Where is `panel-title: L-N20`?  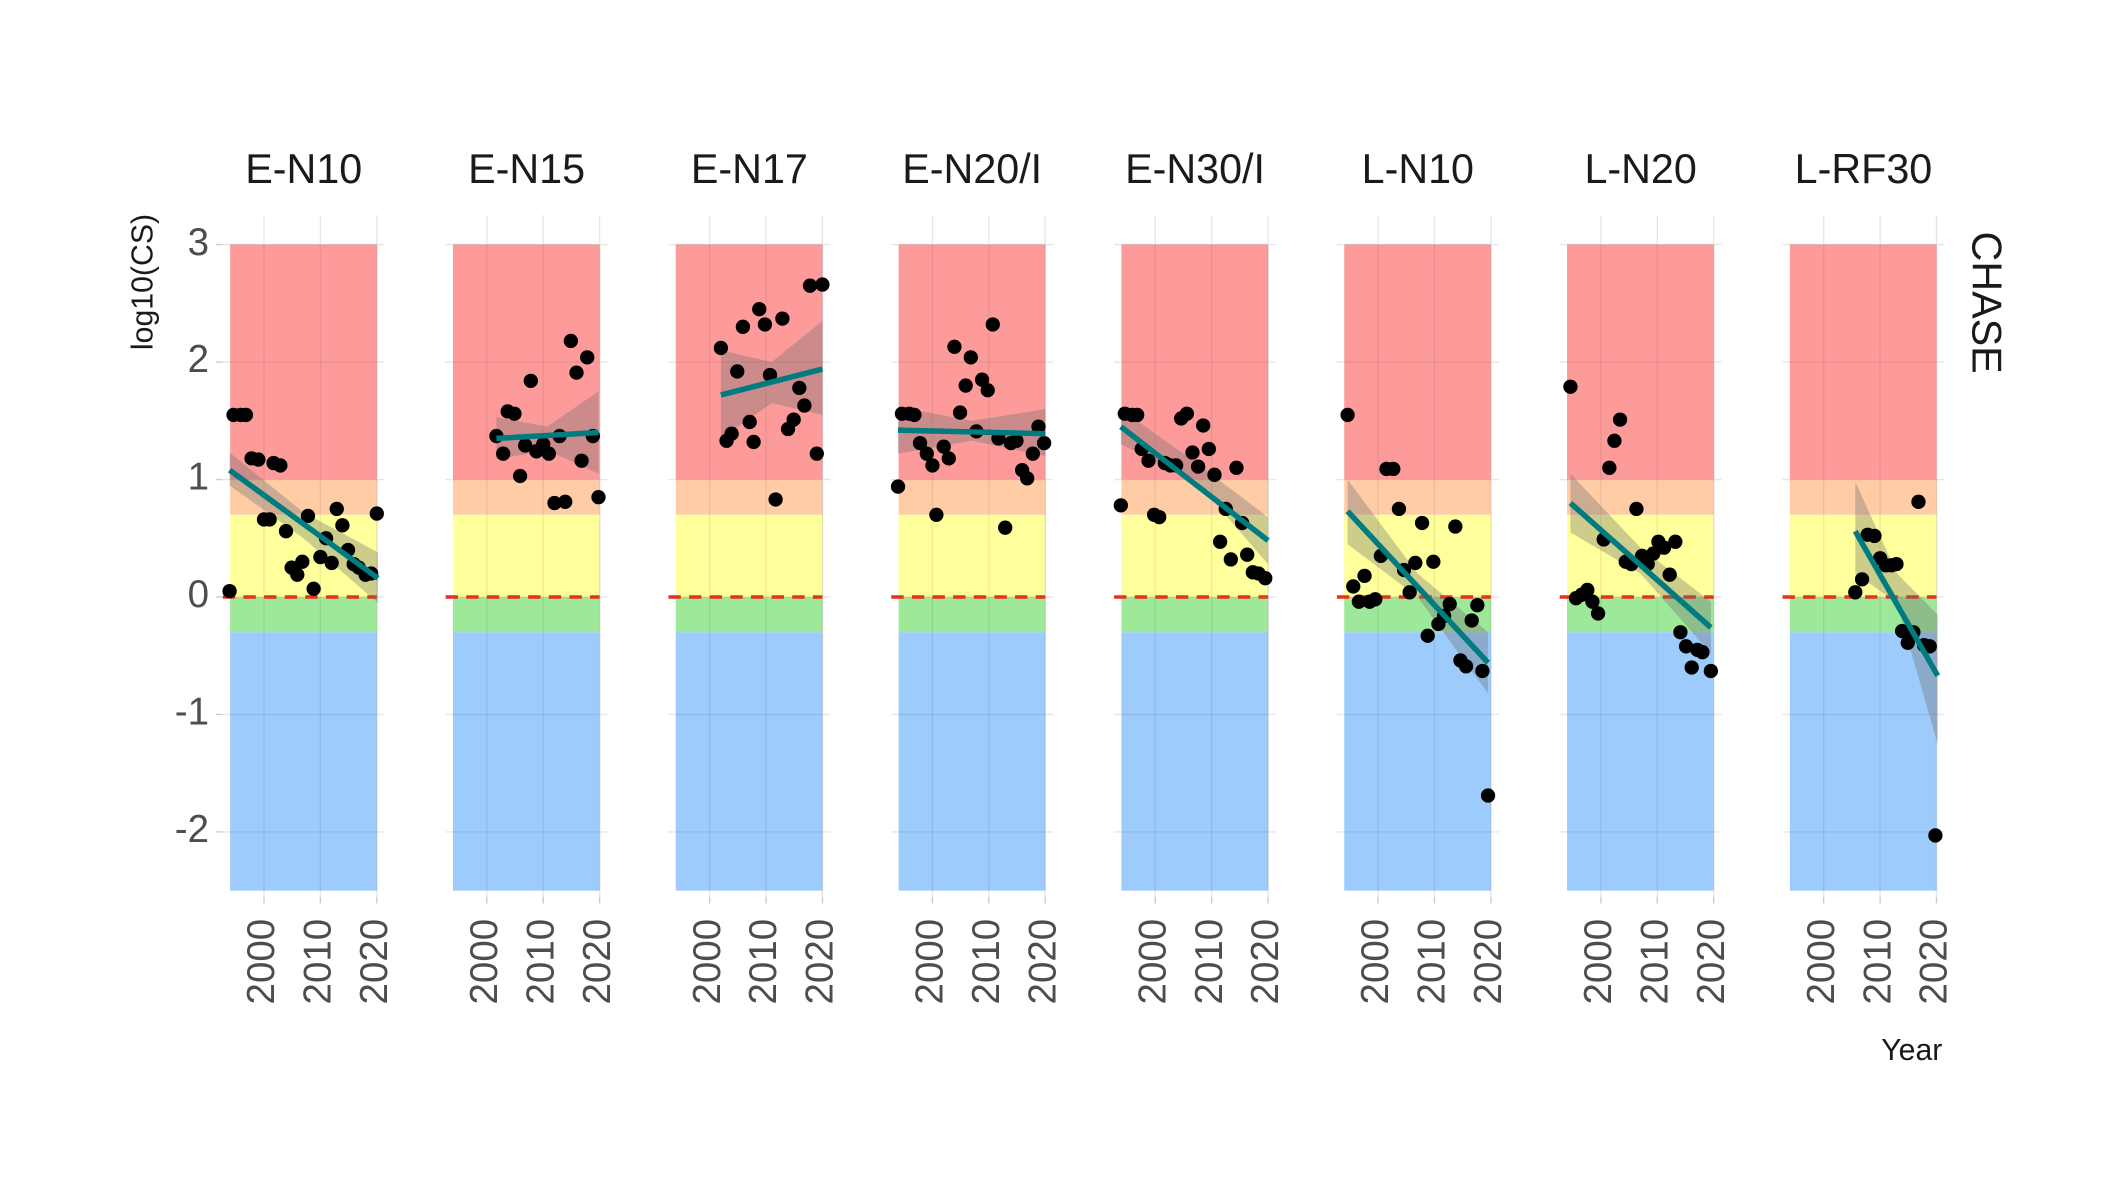 panel-title: L-N20 is located at coordinates (1640, 169).